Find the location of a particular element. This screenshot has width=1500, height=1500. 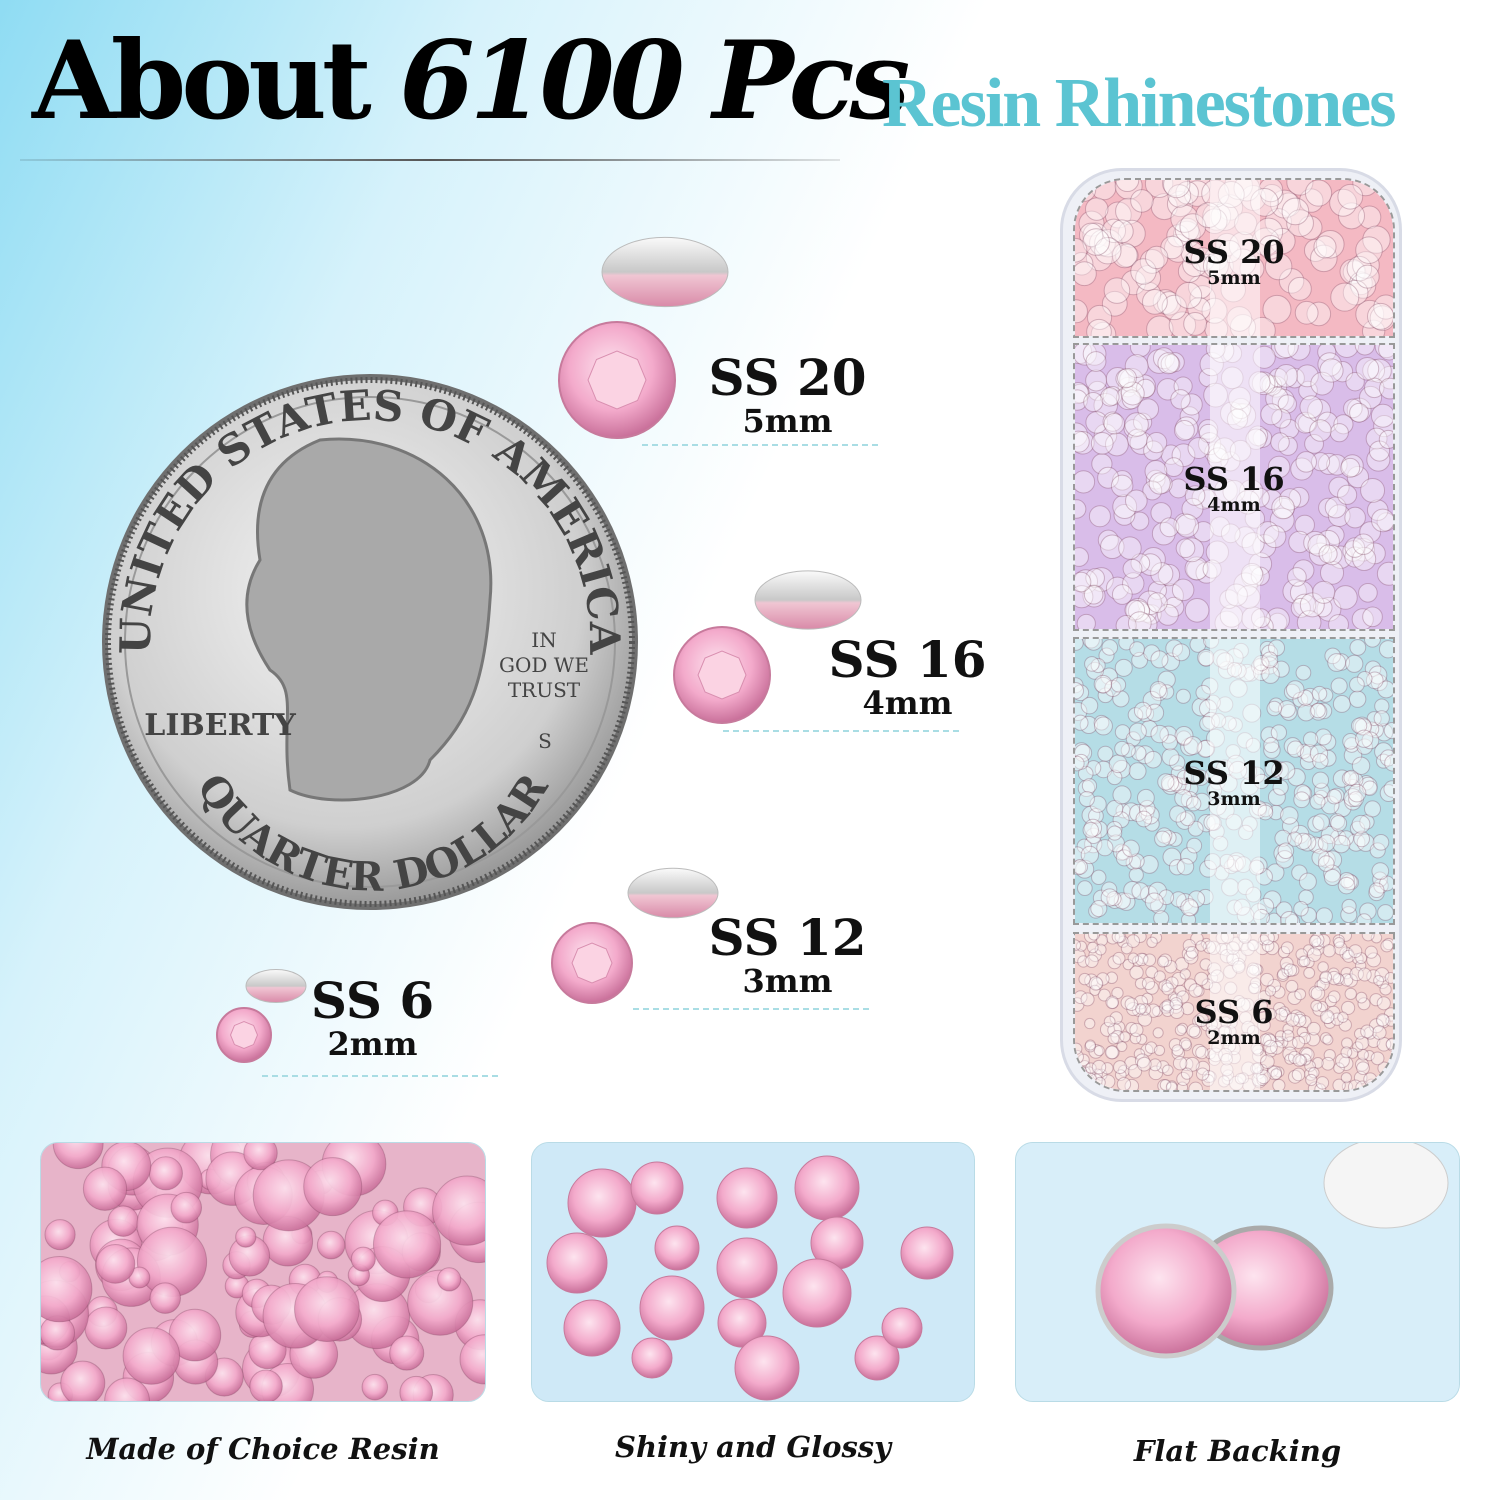

feature-caption: Flat Backing is located at coordinates (1237, 1451).